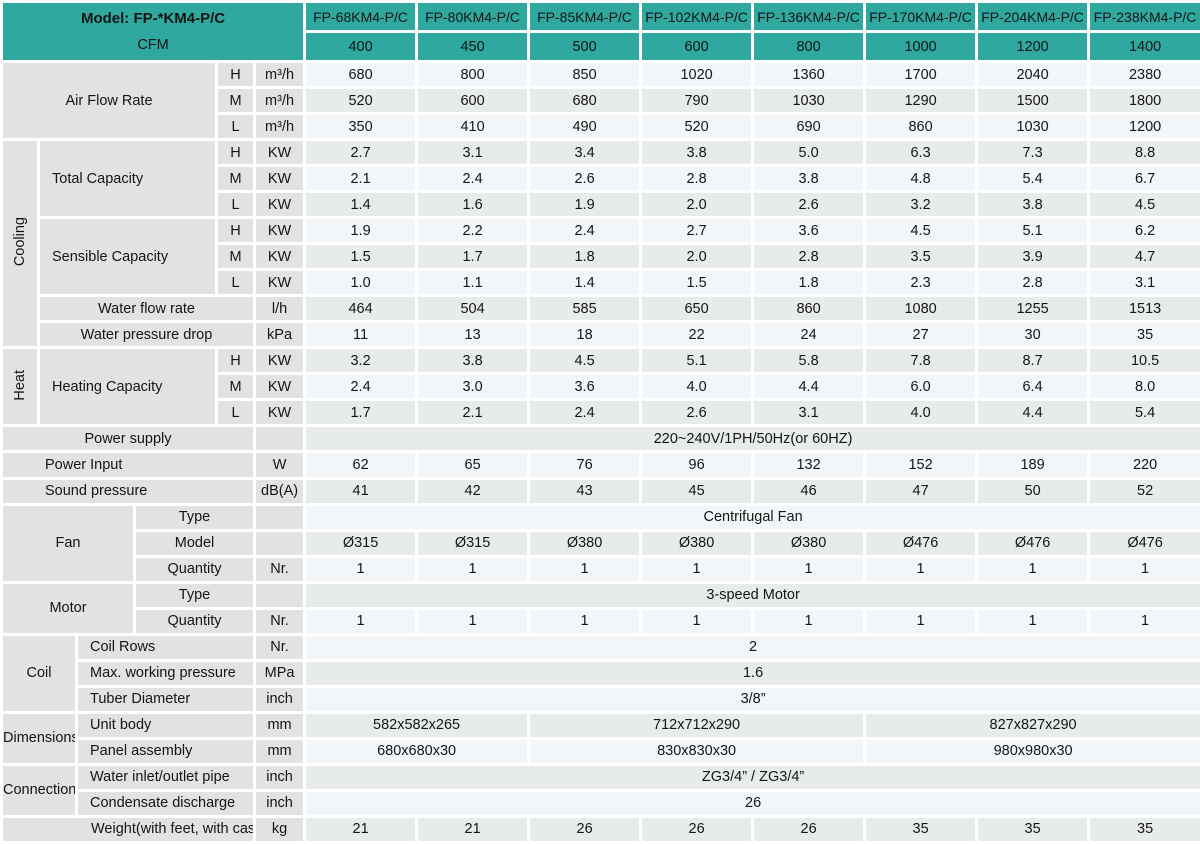 This screenshot has width=1200, height=844. I want to click on data-cell: 1500, so click(1033, 101).